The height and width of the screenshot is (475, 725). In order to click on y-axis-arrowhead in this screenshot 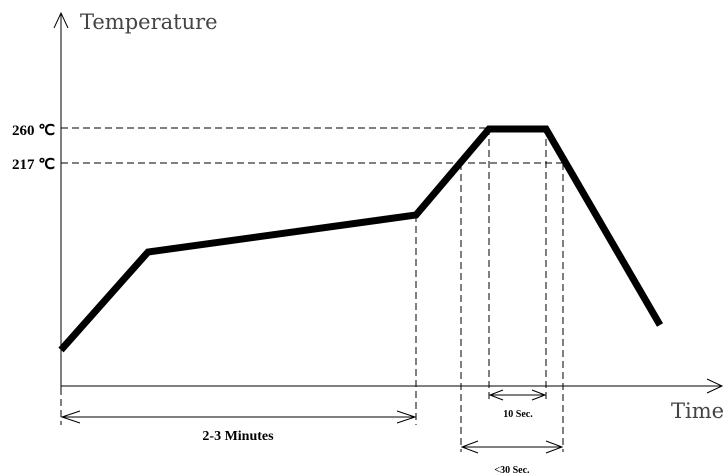, I will do `click(61, 20)`.